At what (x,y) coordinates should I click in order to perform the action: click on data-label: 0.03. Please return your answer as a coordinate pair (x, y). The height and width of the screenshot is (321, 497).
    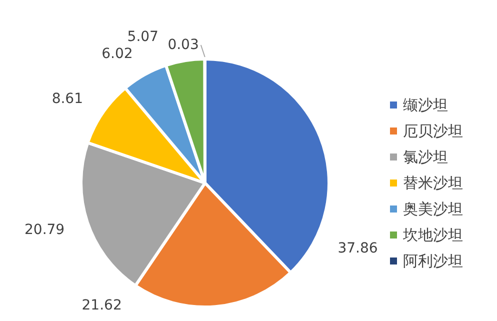
    Looking at the image, I should click on (183, 45).